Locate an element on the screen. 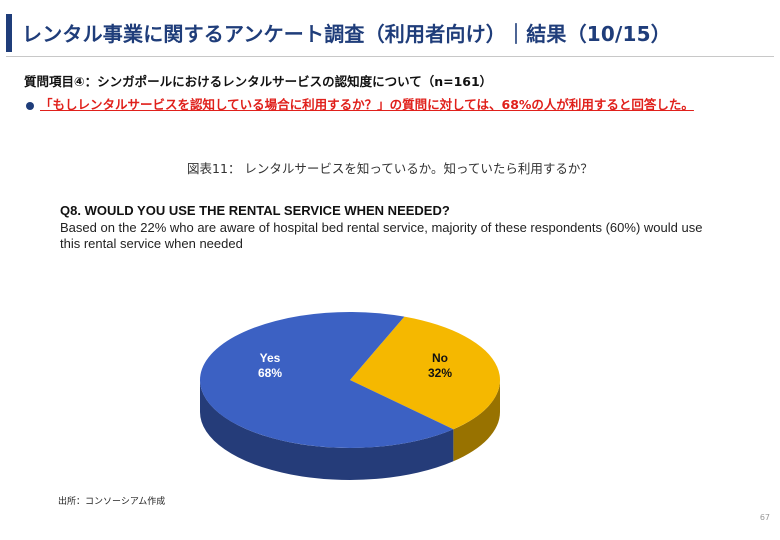 The image size is (780, 540). pie-slice-no is located at coordinates (425, 373).